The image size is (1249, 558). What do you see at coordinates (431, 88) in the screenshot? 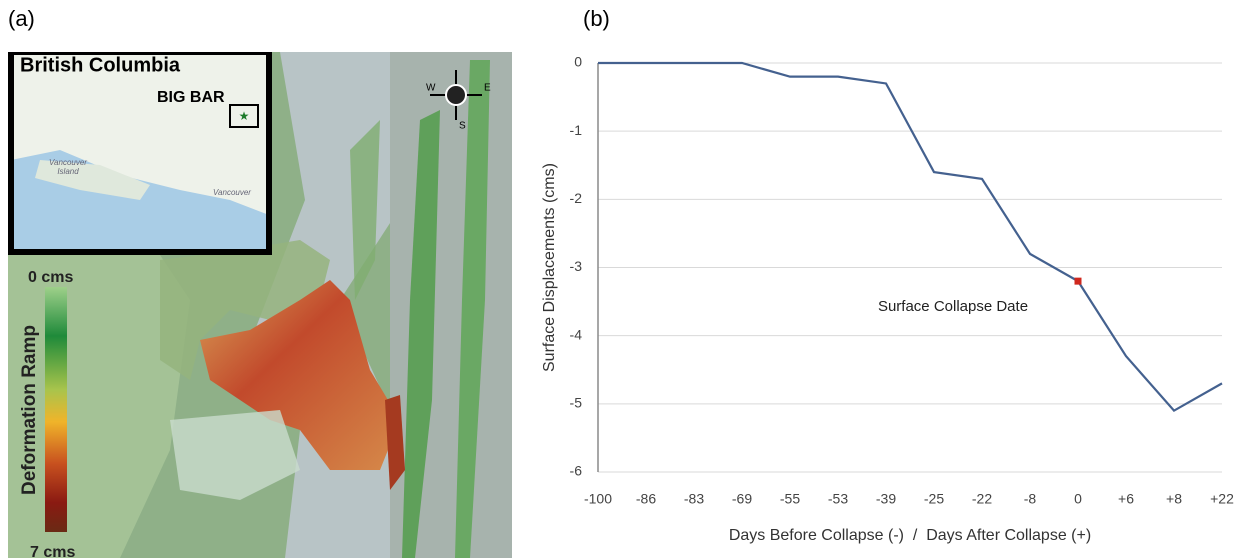
I see `compass-label: W` at bounding box center [431, 88].